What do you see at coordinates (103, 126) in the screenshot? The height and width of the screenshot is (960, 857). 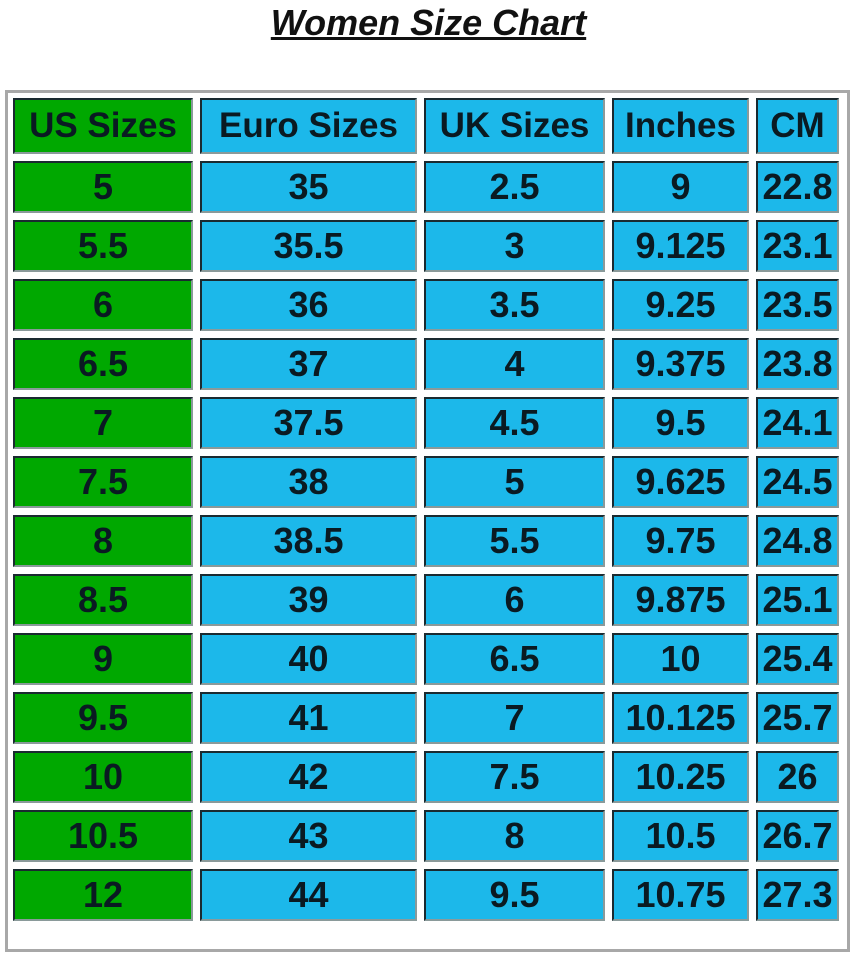 I see `column-header-us-size: US Sizes` at bounding box center [103, 126].